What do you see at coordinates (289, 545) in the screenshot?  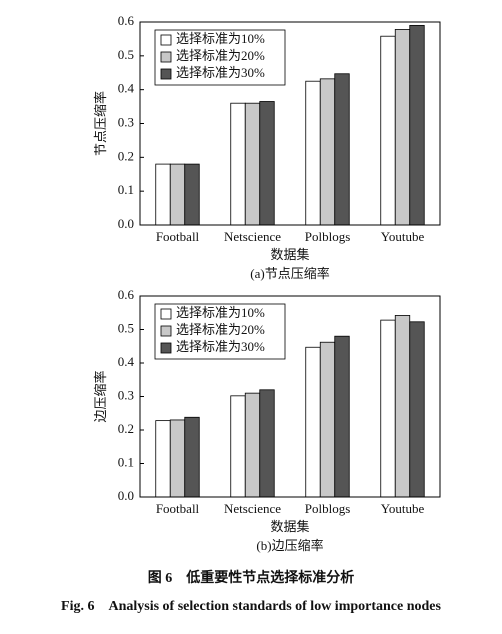 I see `subtitle: (b)边压缩率` at bounding box center [289, 545].